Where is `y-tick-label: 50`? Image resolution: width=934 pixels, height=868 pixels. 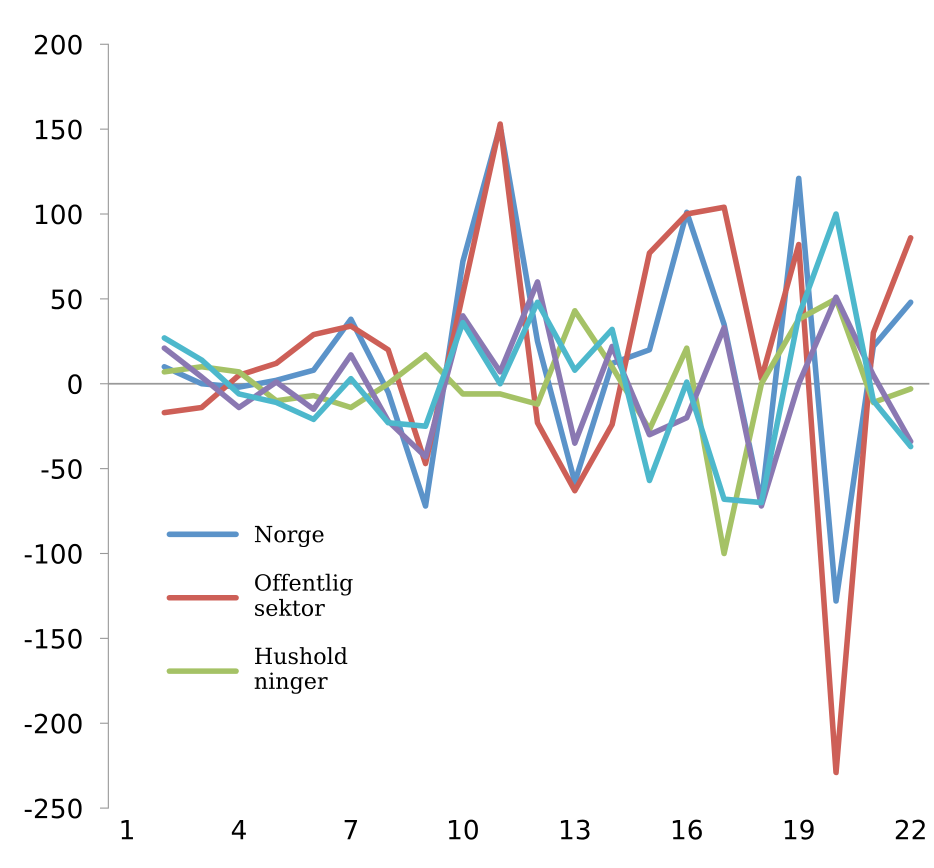 y-tick-label: 50 is located at coordinates (67, 299).